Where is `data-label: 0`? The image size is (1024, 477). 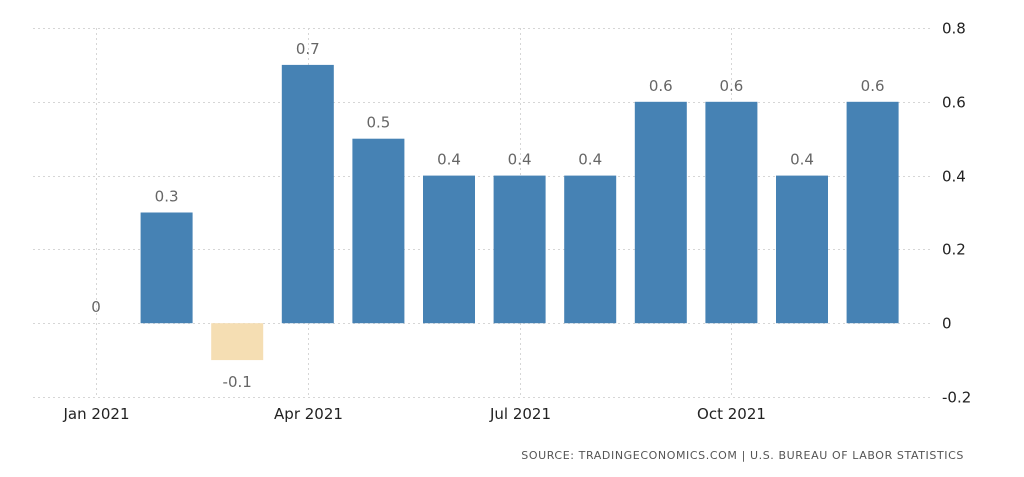
data-label: 0 is located at coordinates (96, 307).